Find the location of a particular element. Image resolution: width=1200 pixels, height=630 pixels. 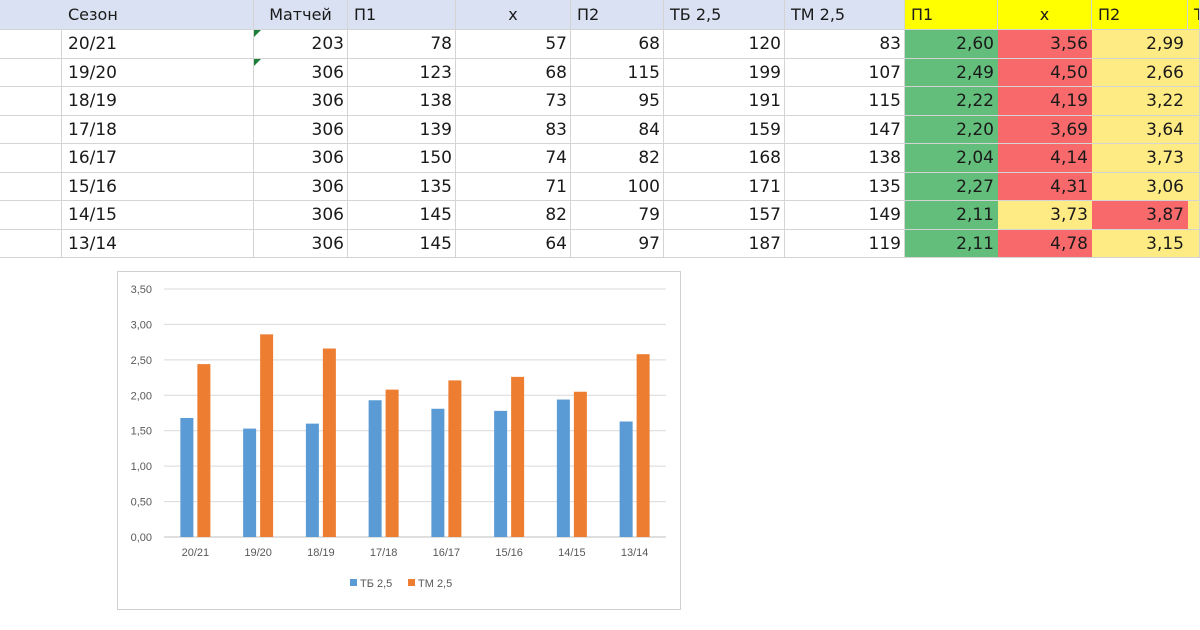

draw-count-cell: 83 is located at coordinates (513, 129).